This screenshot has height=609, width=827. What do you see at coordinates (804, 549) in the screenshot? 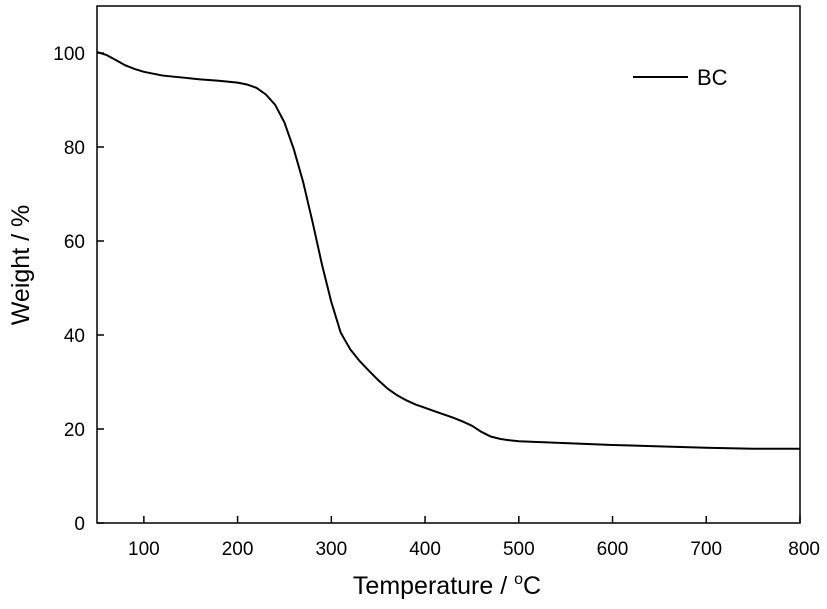
I see `x-tick-label-800: 800` at bounding box center [804, 549].